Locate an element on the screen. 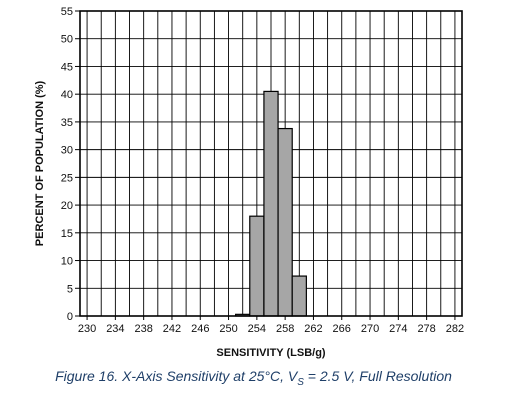  x-axis-label: SENSITIVITY (LSB/g) is located at coordinates (271, 353).